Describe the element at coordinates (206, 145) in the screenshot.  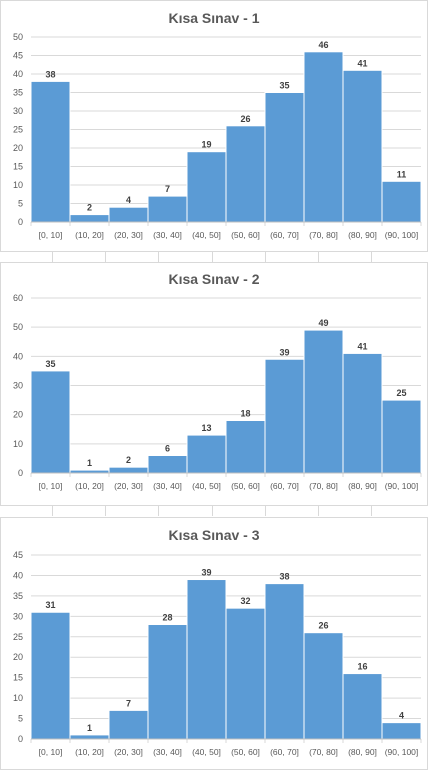
I see `data-label: 19` at that location.